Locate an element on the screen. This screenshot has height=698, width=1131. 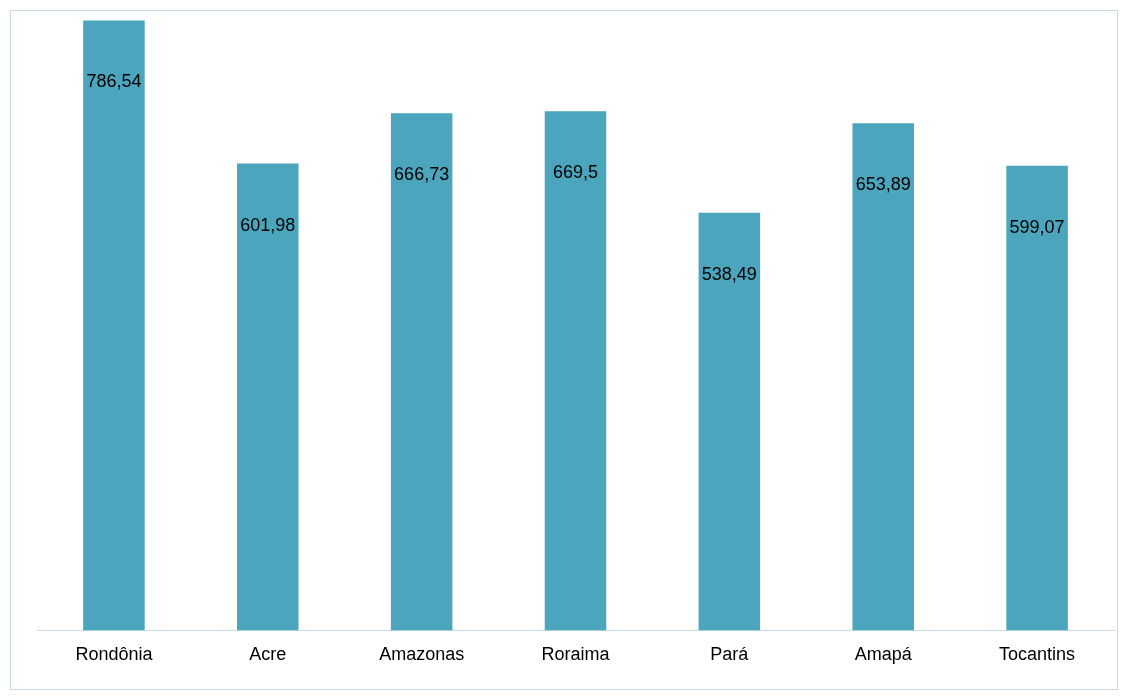
x-tick-label: Acre is located at coordinates (268, 654).